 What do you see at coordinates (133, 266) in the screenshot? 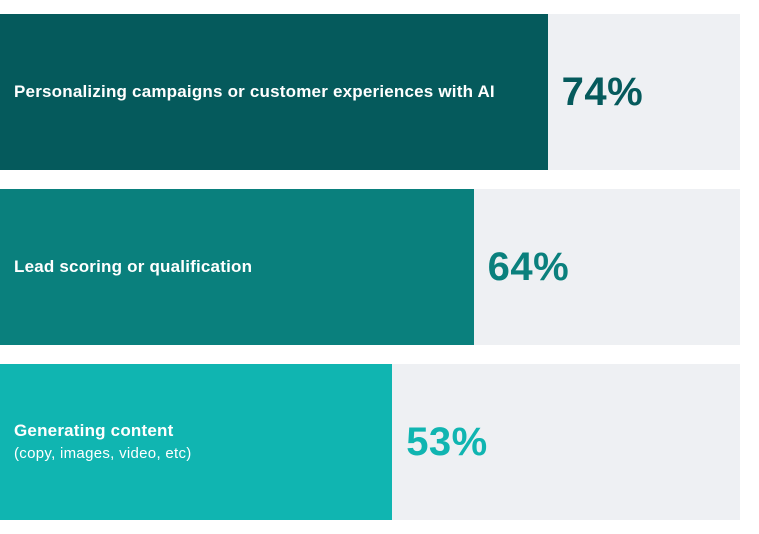
I see `bar-category-label: Lead scoring or qualification` at bounding box center [133, 266].